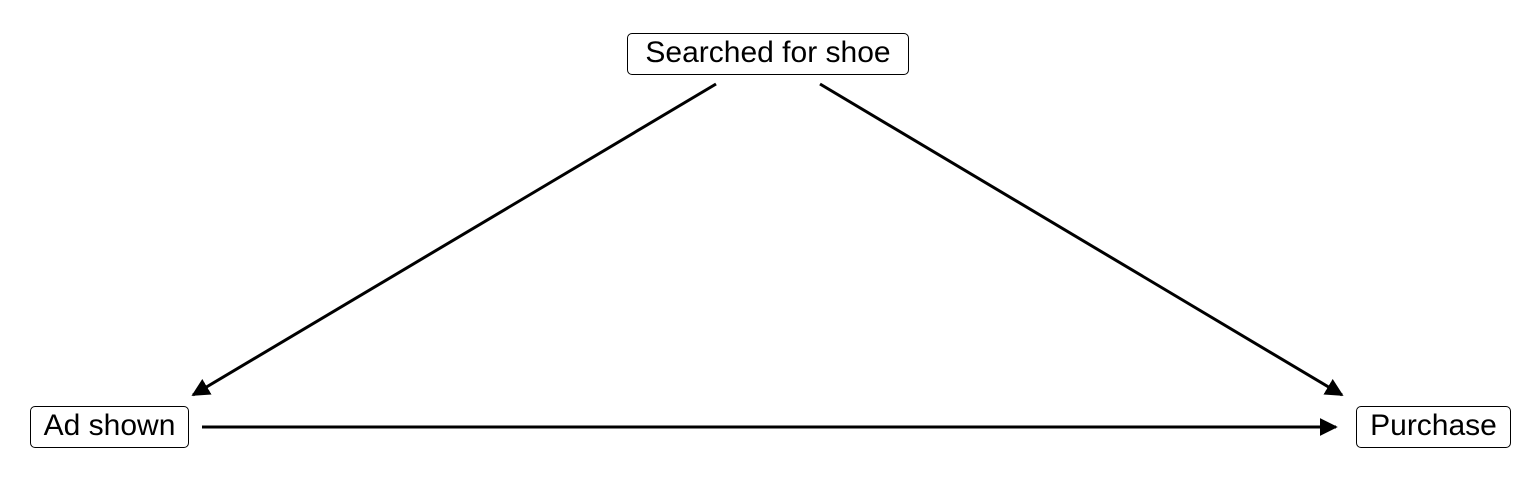 The image size is (1536, 480). I want to click on node-purchase: Purchase, so click(1433, 427).